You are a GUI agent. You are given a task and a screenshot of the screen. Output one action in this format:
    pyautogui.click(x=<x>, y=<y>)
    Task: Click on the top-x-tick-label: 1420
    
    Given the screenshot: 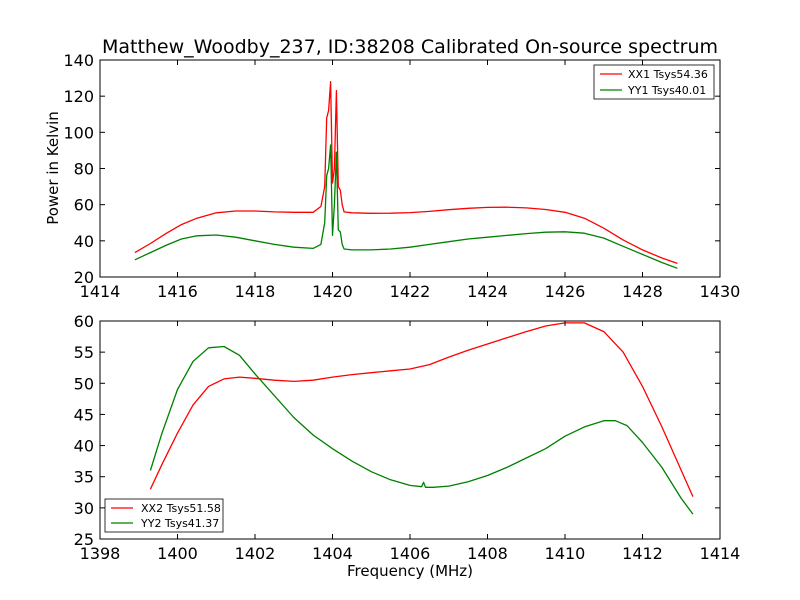 What is the action you would take?
    pyautogui.click(x=332, y=291)
    